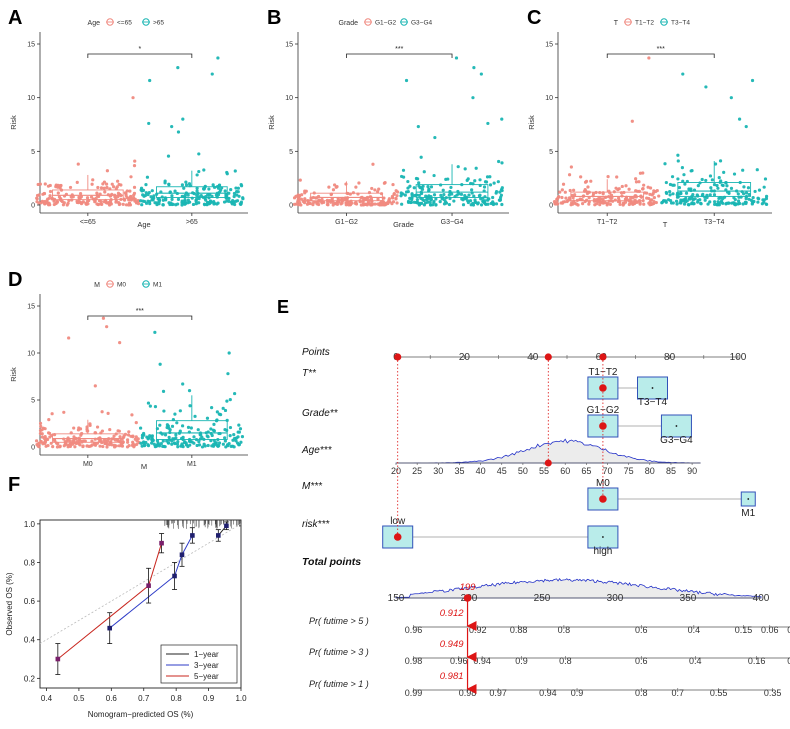  What do you see at coordinates (209, 698) in the screenshot?
I see `x-tick-label: 0.9` at bounding box center [209, 698].